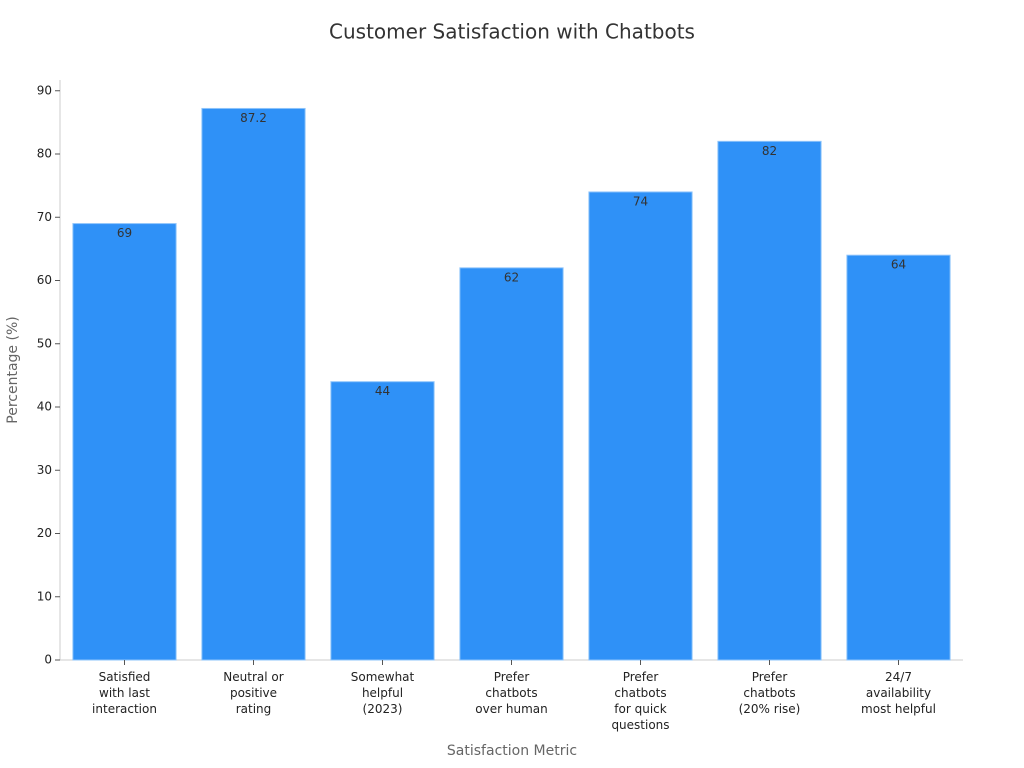 The width and height of the screenshot is (1024, 768). What do you see at coordinates (640, 701) in the screenshot?
I see `x-tick-label: Prefer chatbots for quick questions` at bounding box center [640, 701].